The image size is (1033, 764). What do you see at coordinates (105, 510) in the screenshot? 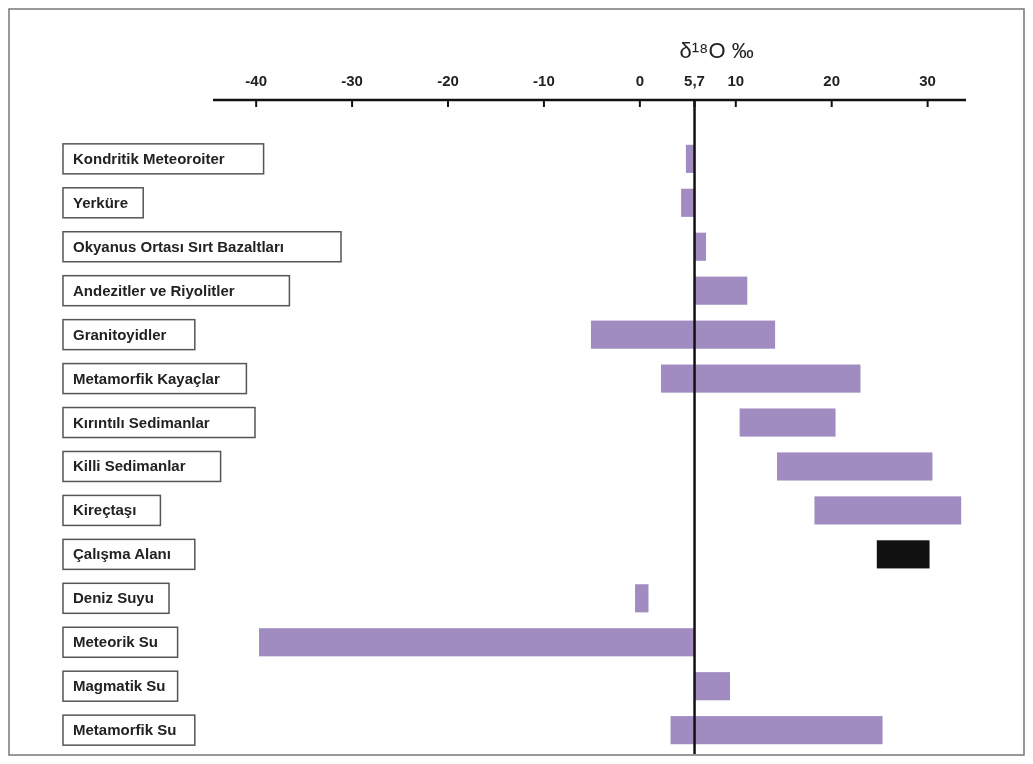
I see `y-tick-label: Kireçtaşı` at bounding box center [105, 510].